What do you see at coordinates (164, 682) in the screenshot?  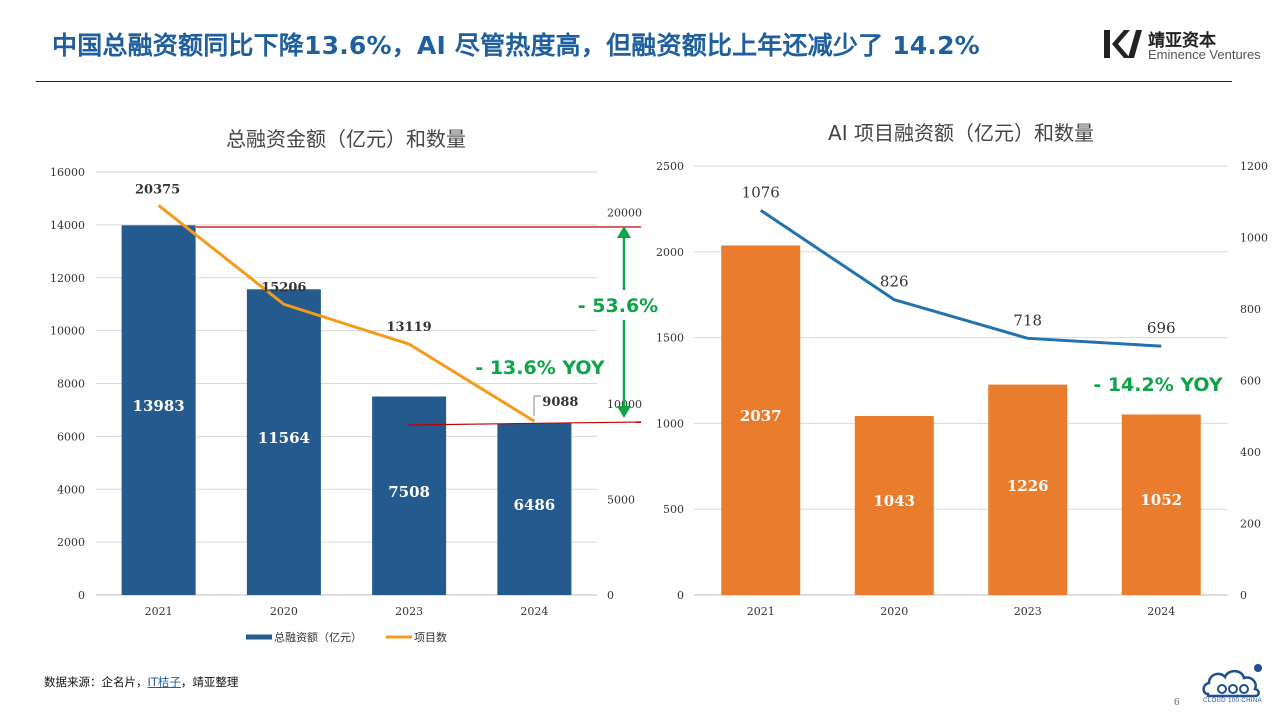 I see `source-link: IT桔子` at bounding box center [164, 682].